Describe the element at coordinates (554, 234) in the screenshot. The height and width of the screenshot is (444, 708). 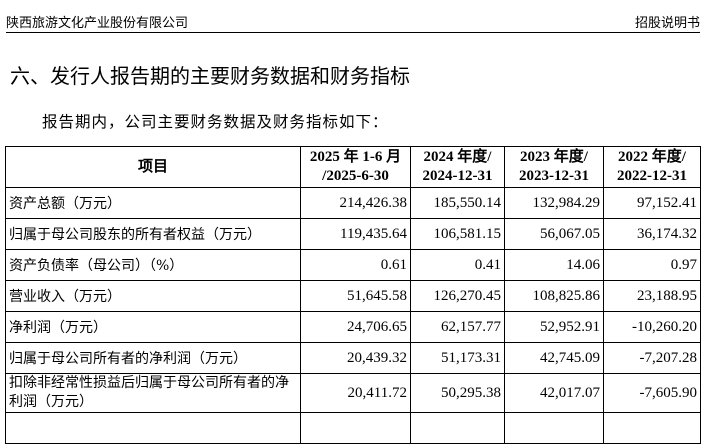
I see `cell-value: 56,067.05` at that location.